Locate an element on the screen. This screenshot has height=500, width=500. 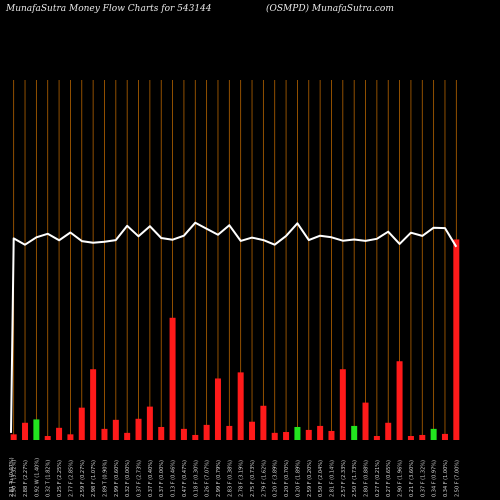
x-tick-label: 2.90 F (1.96%) is located at coordinates (401, 478).